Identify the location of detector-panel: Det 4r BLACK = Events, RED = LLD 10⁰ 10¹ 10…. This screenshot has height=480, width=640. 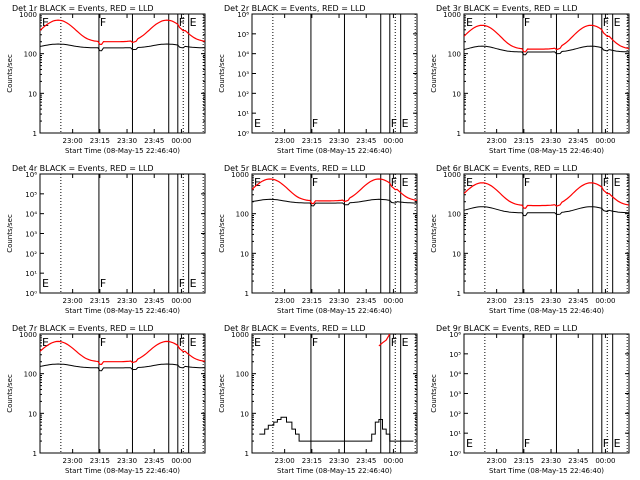
(106, 239).